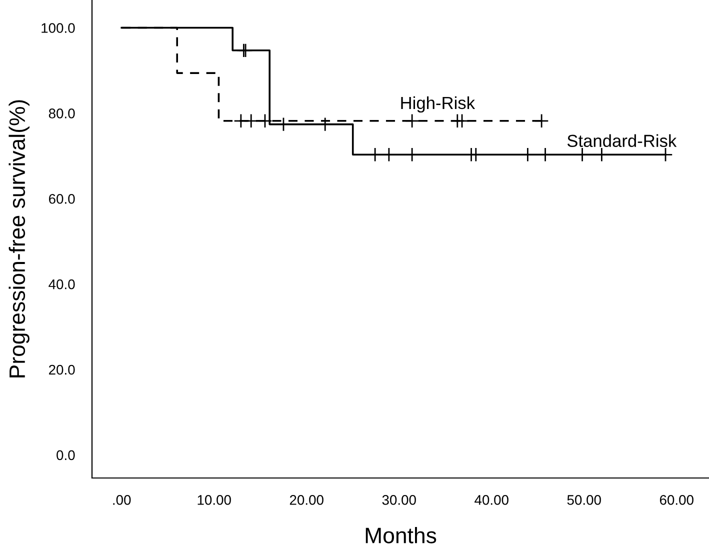  I want to click on y-tick-label: 20.0, so click(62, 369).